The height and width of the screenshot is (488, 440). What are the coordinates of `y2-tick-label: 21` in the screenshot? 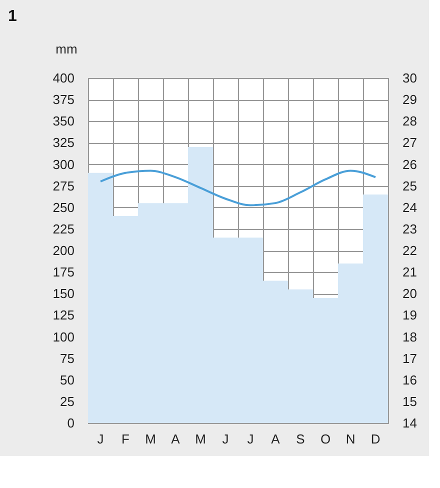 It's located at (409, 272).